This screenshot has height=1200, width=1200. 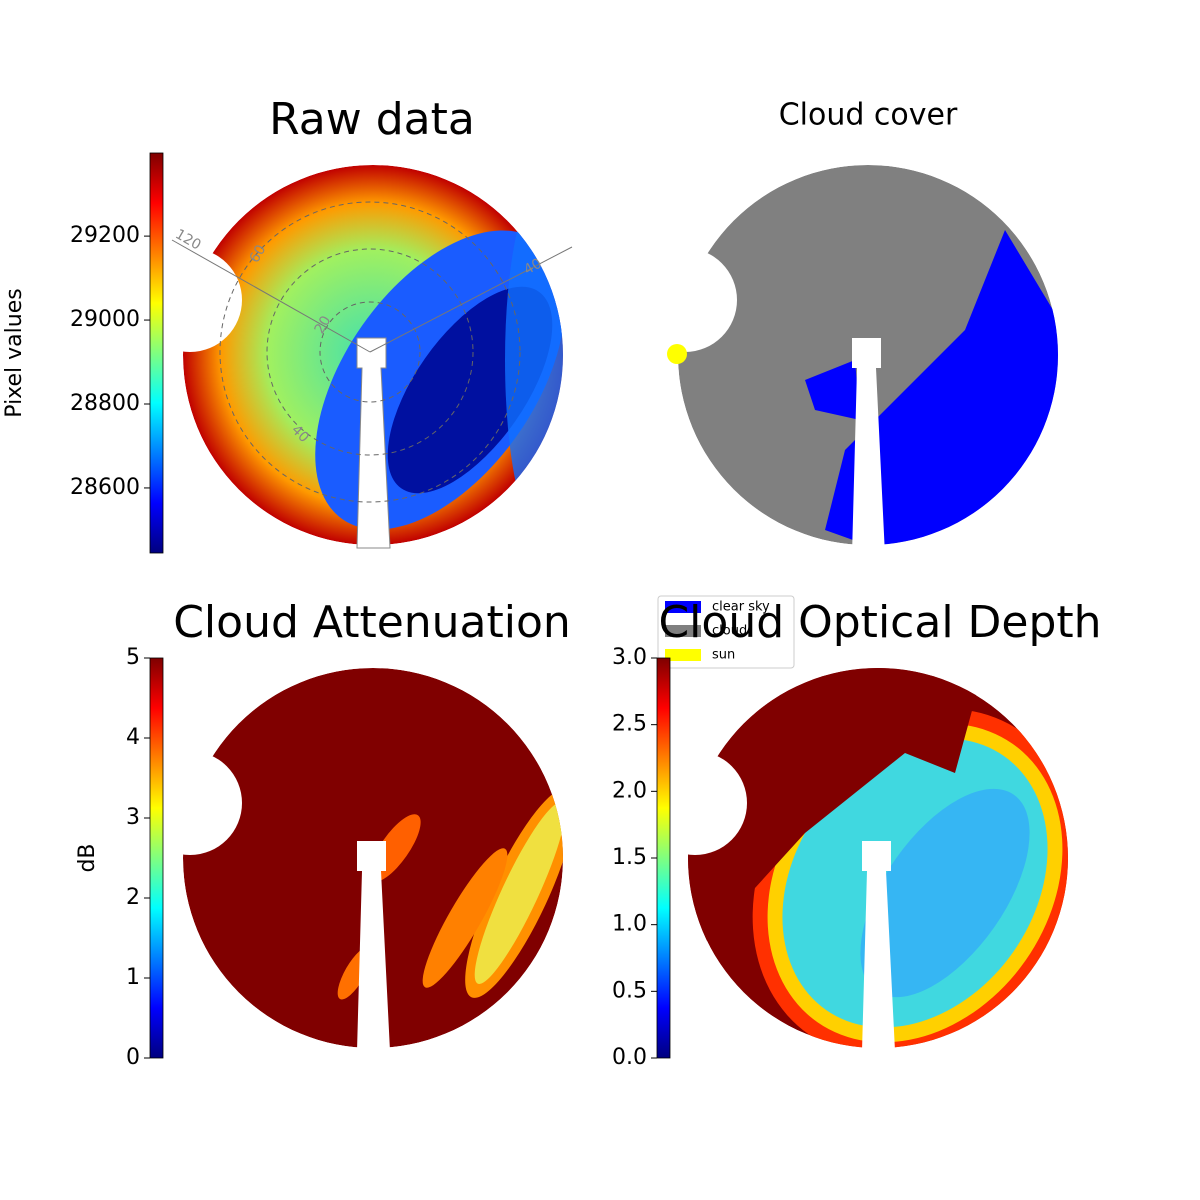 I want to click on cloud-cover-image, so click(x=845, y=360).